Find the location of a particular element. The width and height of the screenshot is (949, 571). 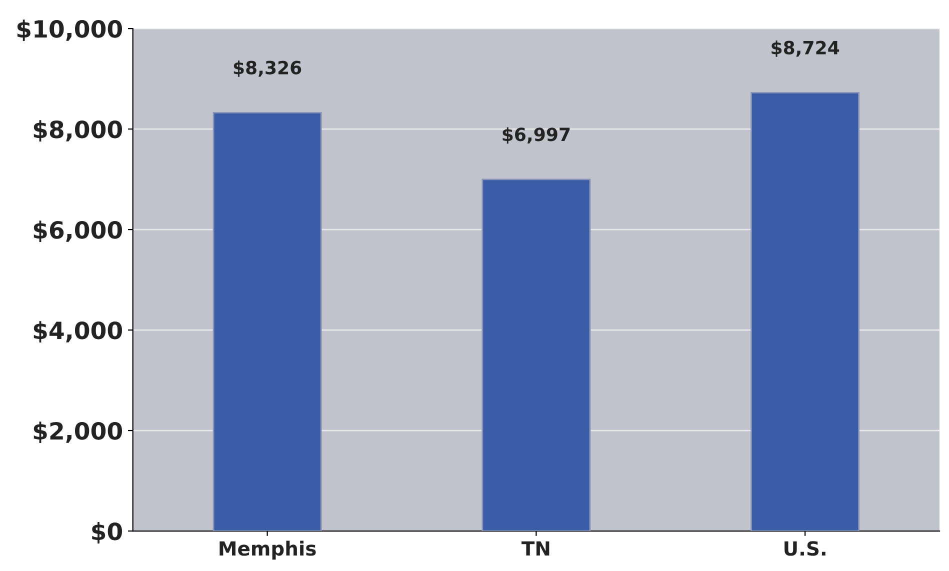

x-tick-label: Memphis is located at coordinates (268, 550).